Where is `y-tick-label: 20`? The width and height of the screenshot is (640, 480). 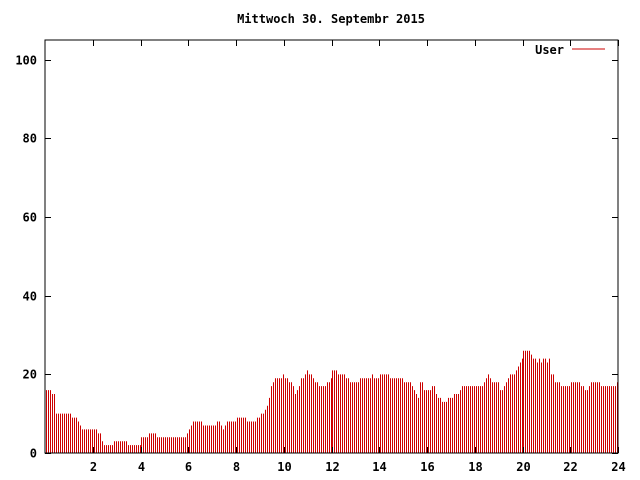
y-tick-label: 20 is located at coordinates (30, 375).